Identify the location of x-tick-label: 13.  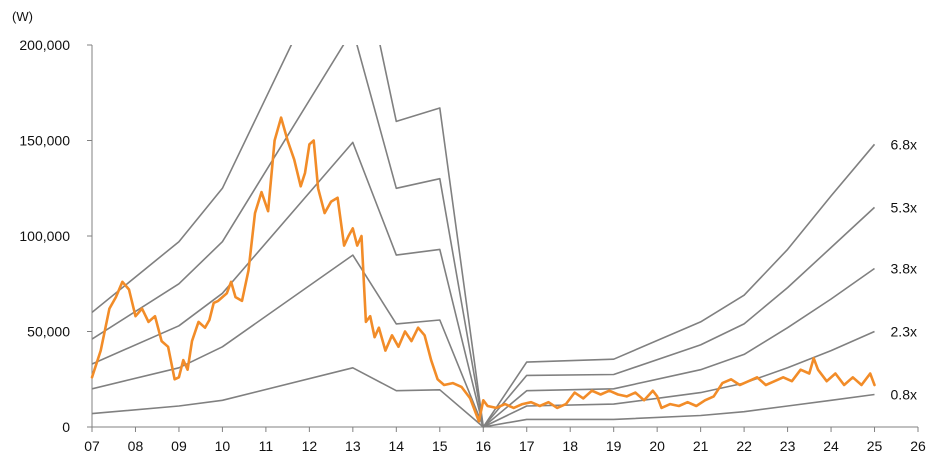
(353, 446).